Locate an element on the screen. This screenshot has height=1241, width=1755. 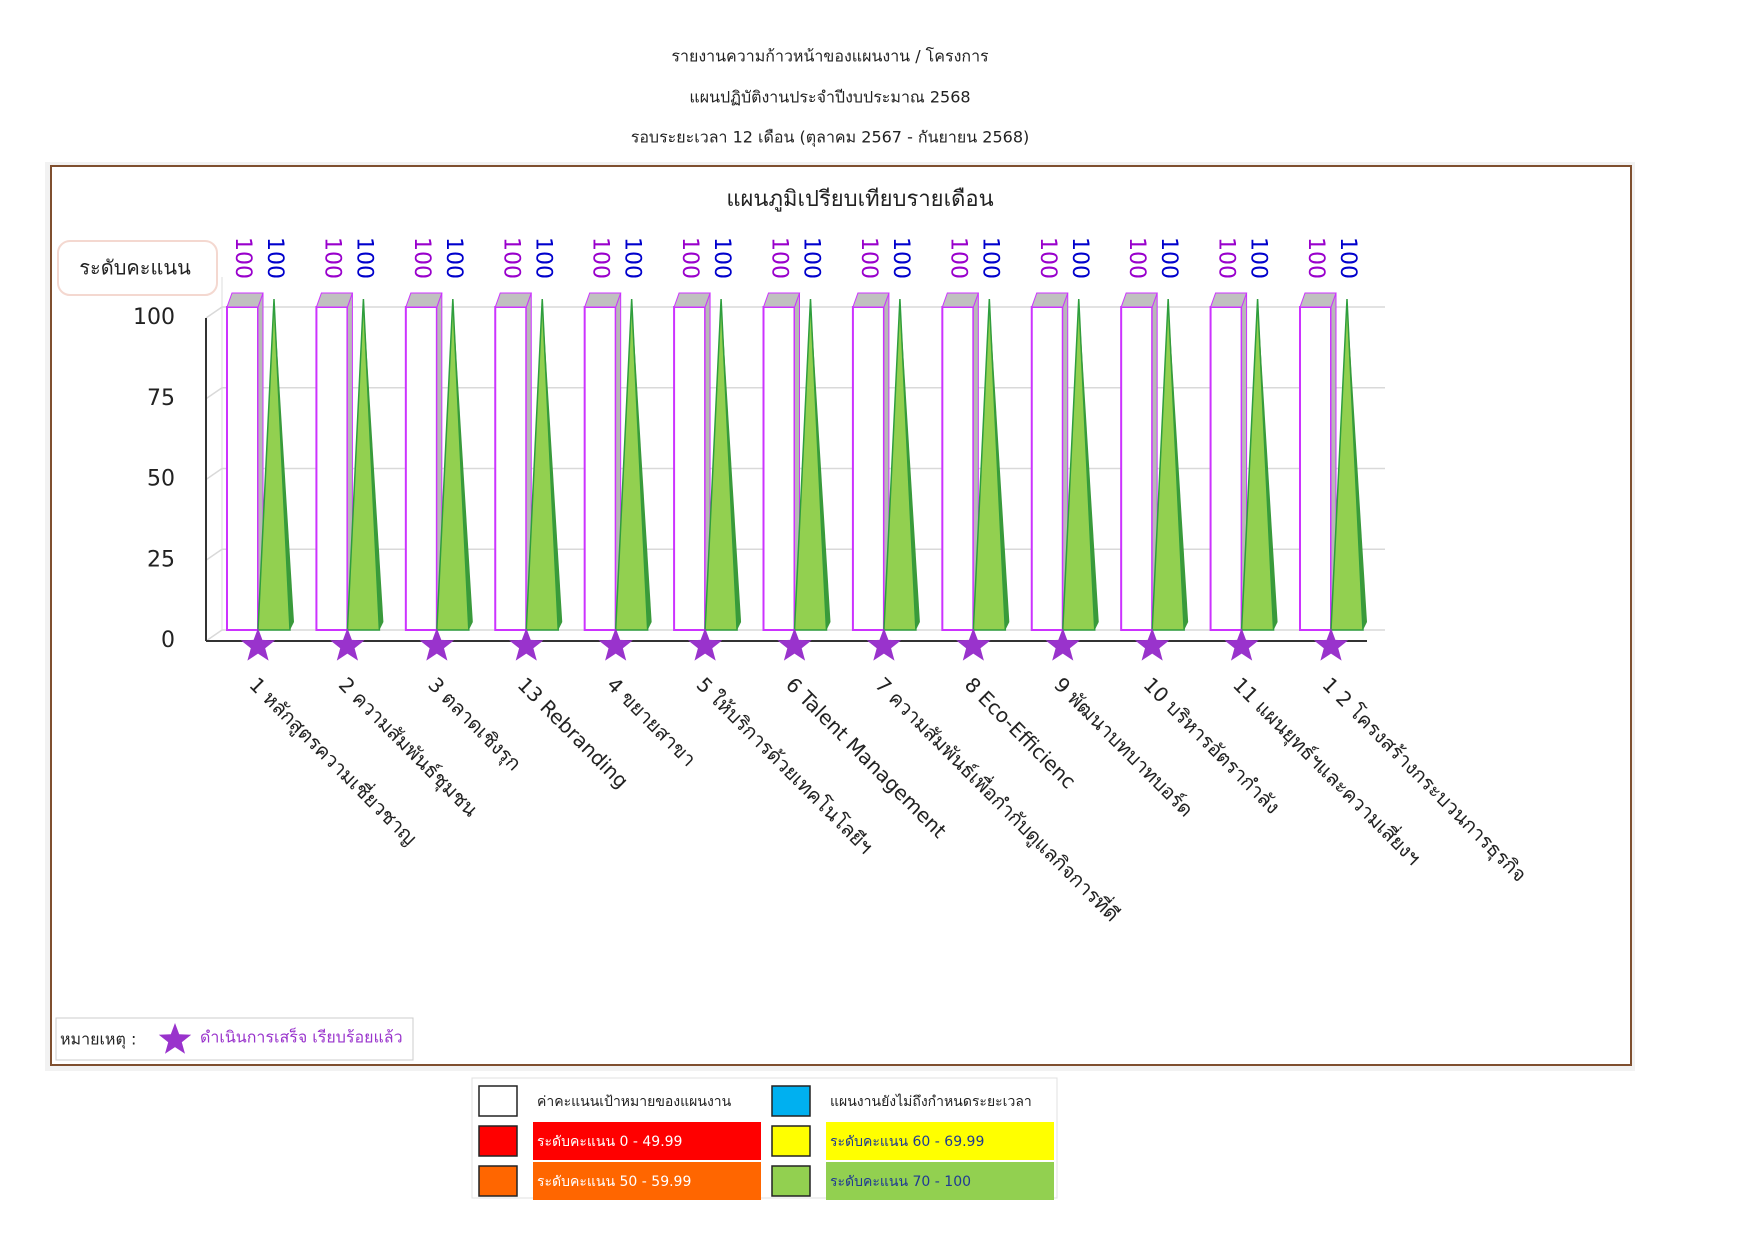
y-label-box is located at coordinates (137, 268).